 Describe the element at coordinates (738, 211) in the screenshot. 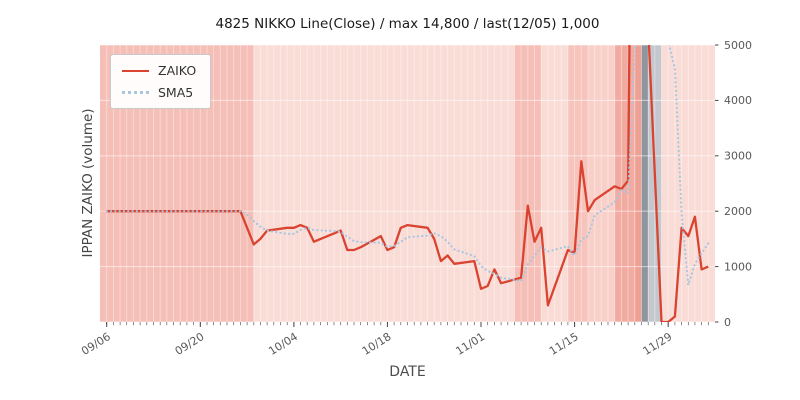

I see `y-tick-label: 2000` at that location.